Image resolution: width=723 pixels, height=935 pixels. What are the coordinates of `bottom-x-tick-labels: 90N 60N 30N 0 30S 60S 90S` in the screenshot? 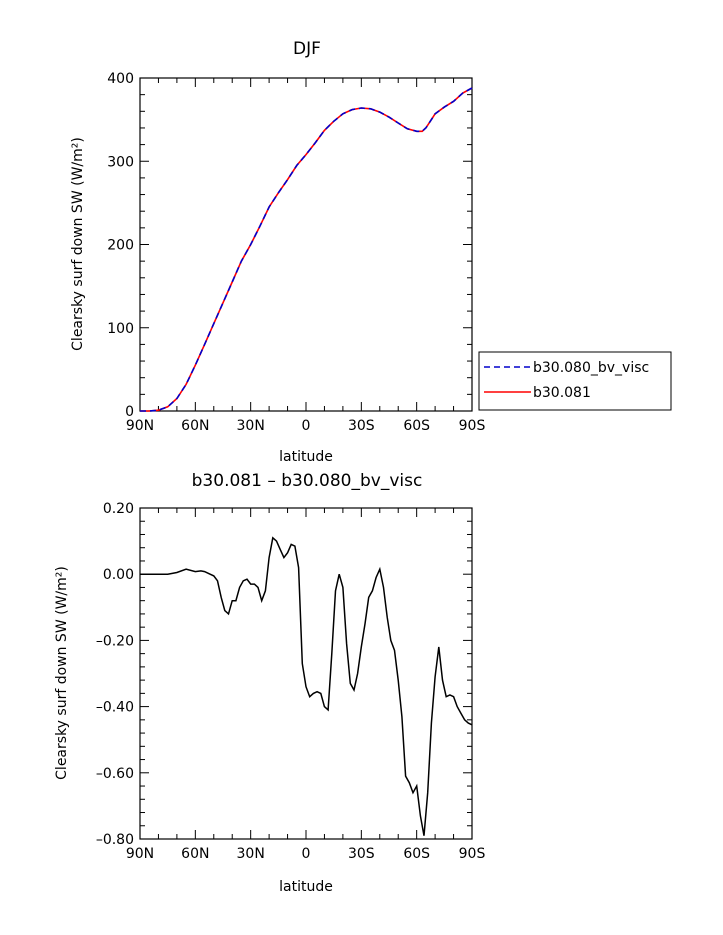 It's located at (306, 854).